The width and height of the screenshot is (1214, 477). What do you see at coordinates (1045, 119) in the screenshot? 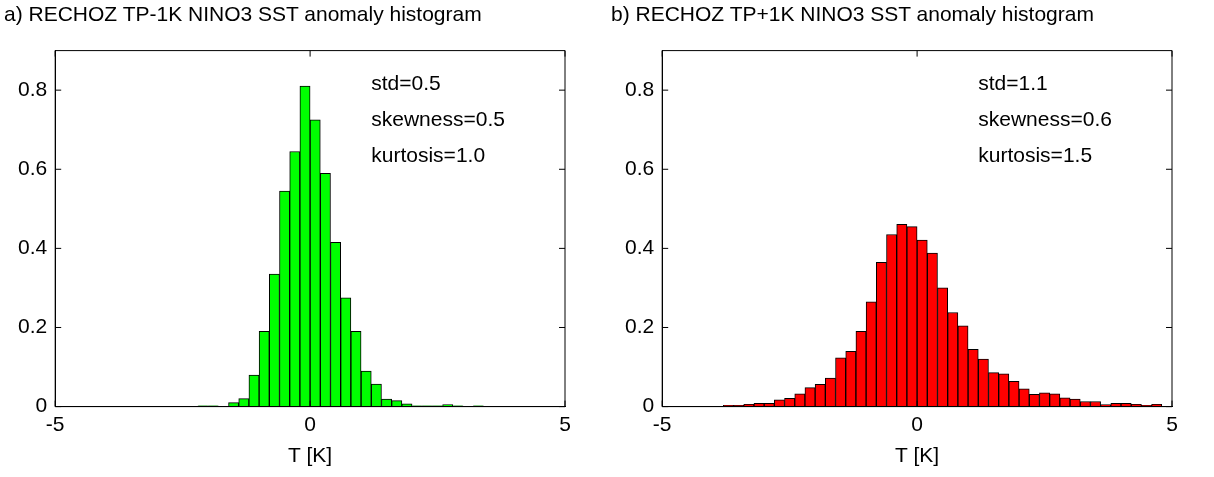
I see `annotation: skewness=0.6` at bounding box center [1045, 119].